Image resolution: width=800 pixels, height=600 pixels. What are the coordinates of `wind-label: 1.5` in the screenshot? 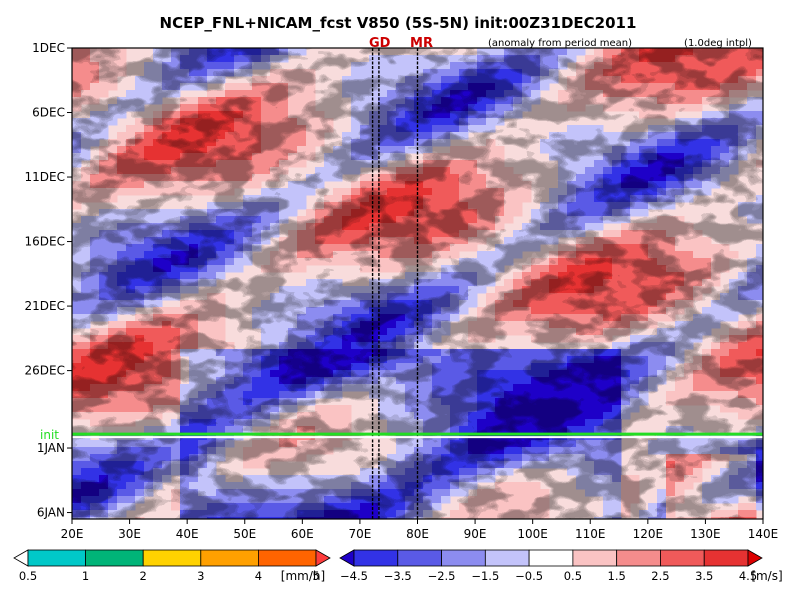 It's located at (617, 576).